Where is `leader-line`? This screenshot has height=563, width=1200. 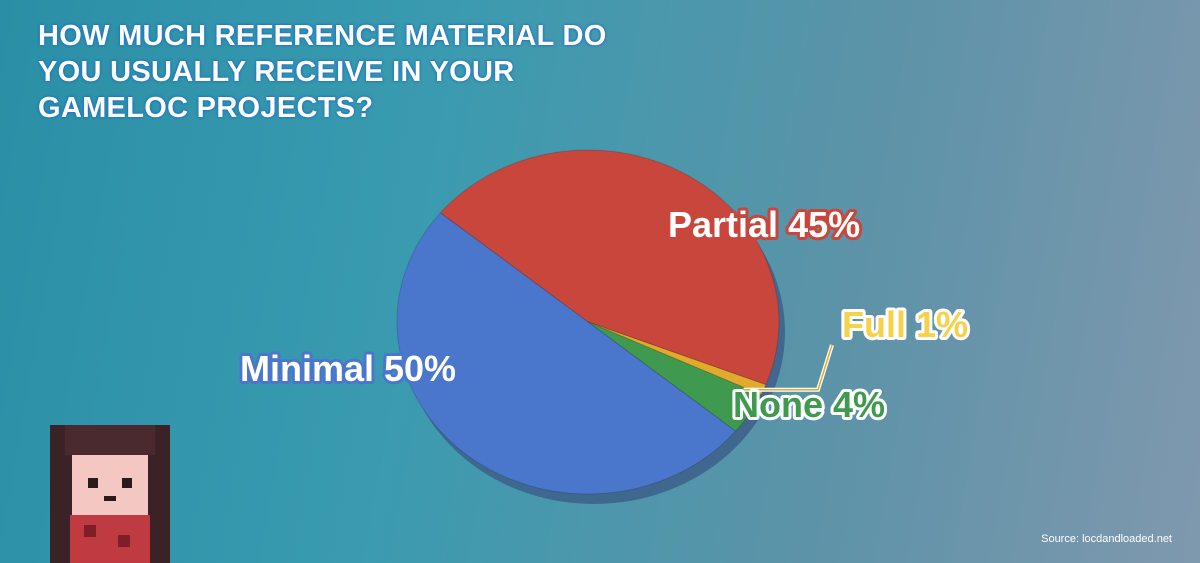 leader-line is located at coordinates (788, 367).